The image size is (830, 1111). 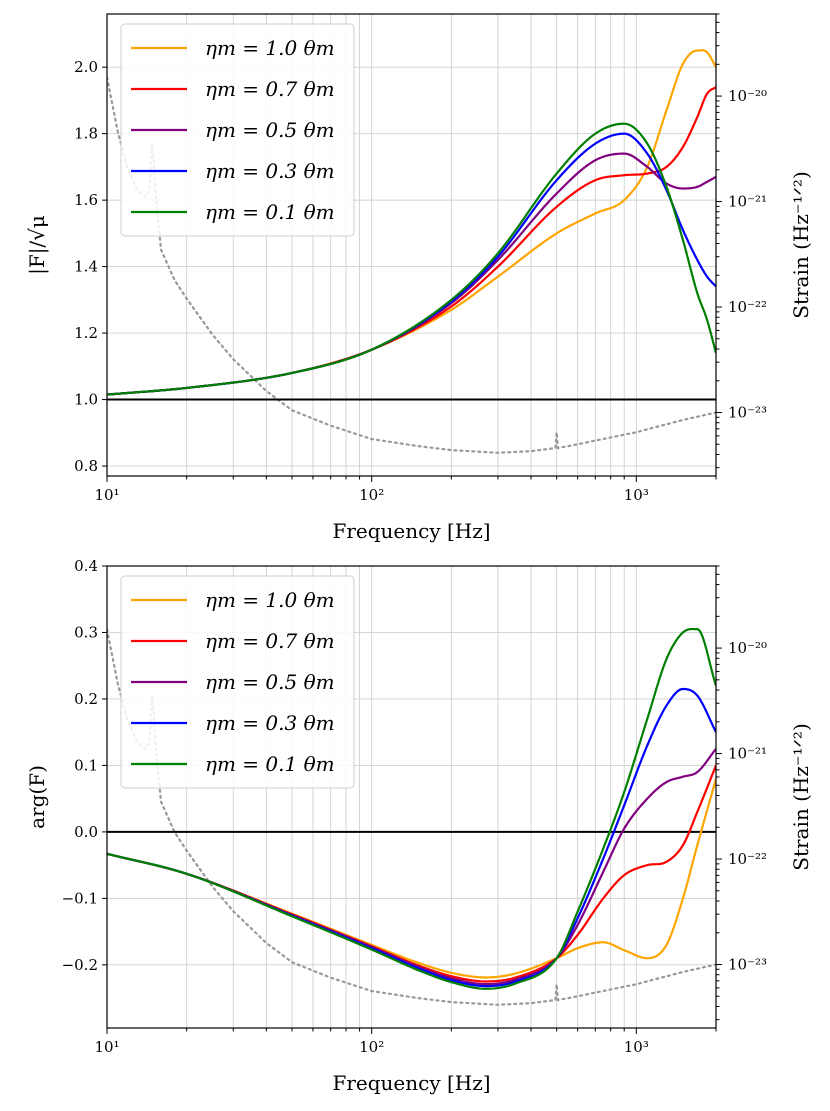 What do you see at coordinates (86, 67) in the screenshot?
I see `y-tick-label: 2.0` at bounding box center [86, 67].